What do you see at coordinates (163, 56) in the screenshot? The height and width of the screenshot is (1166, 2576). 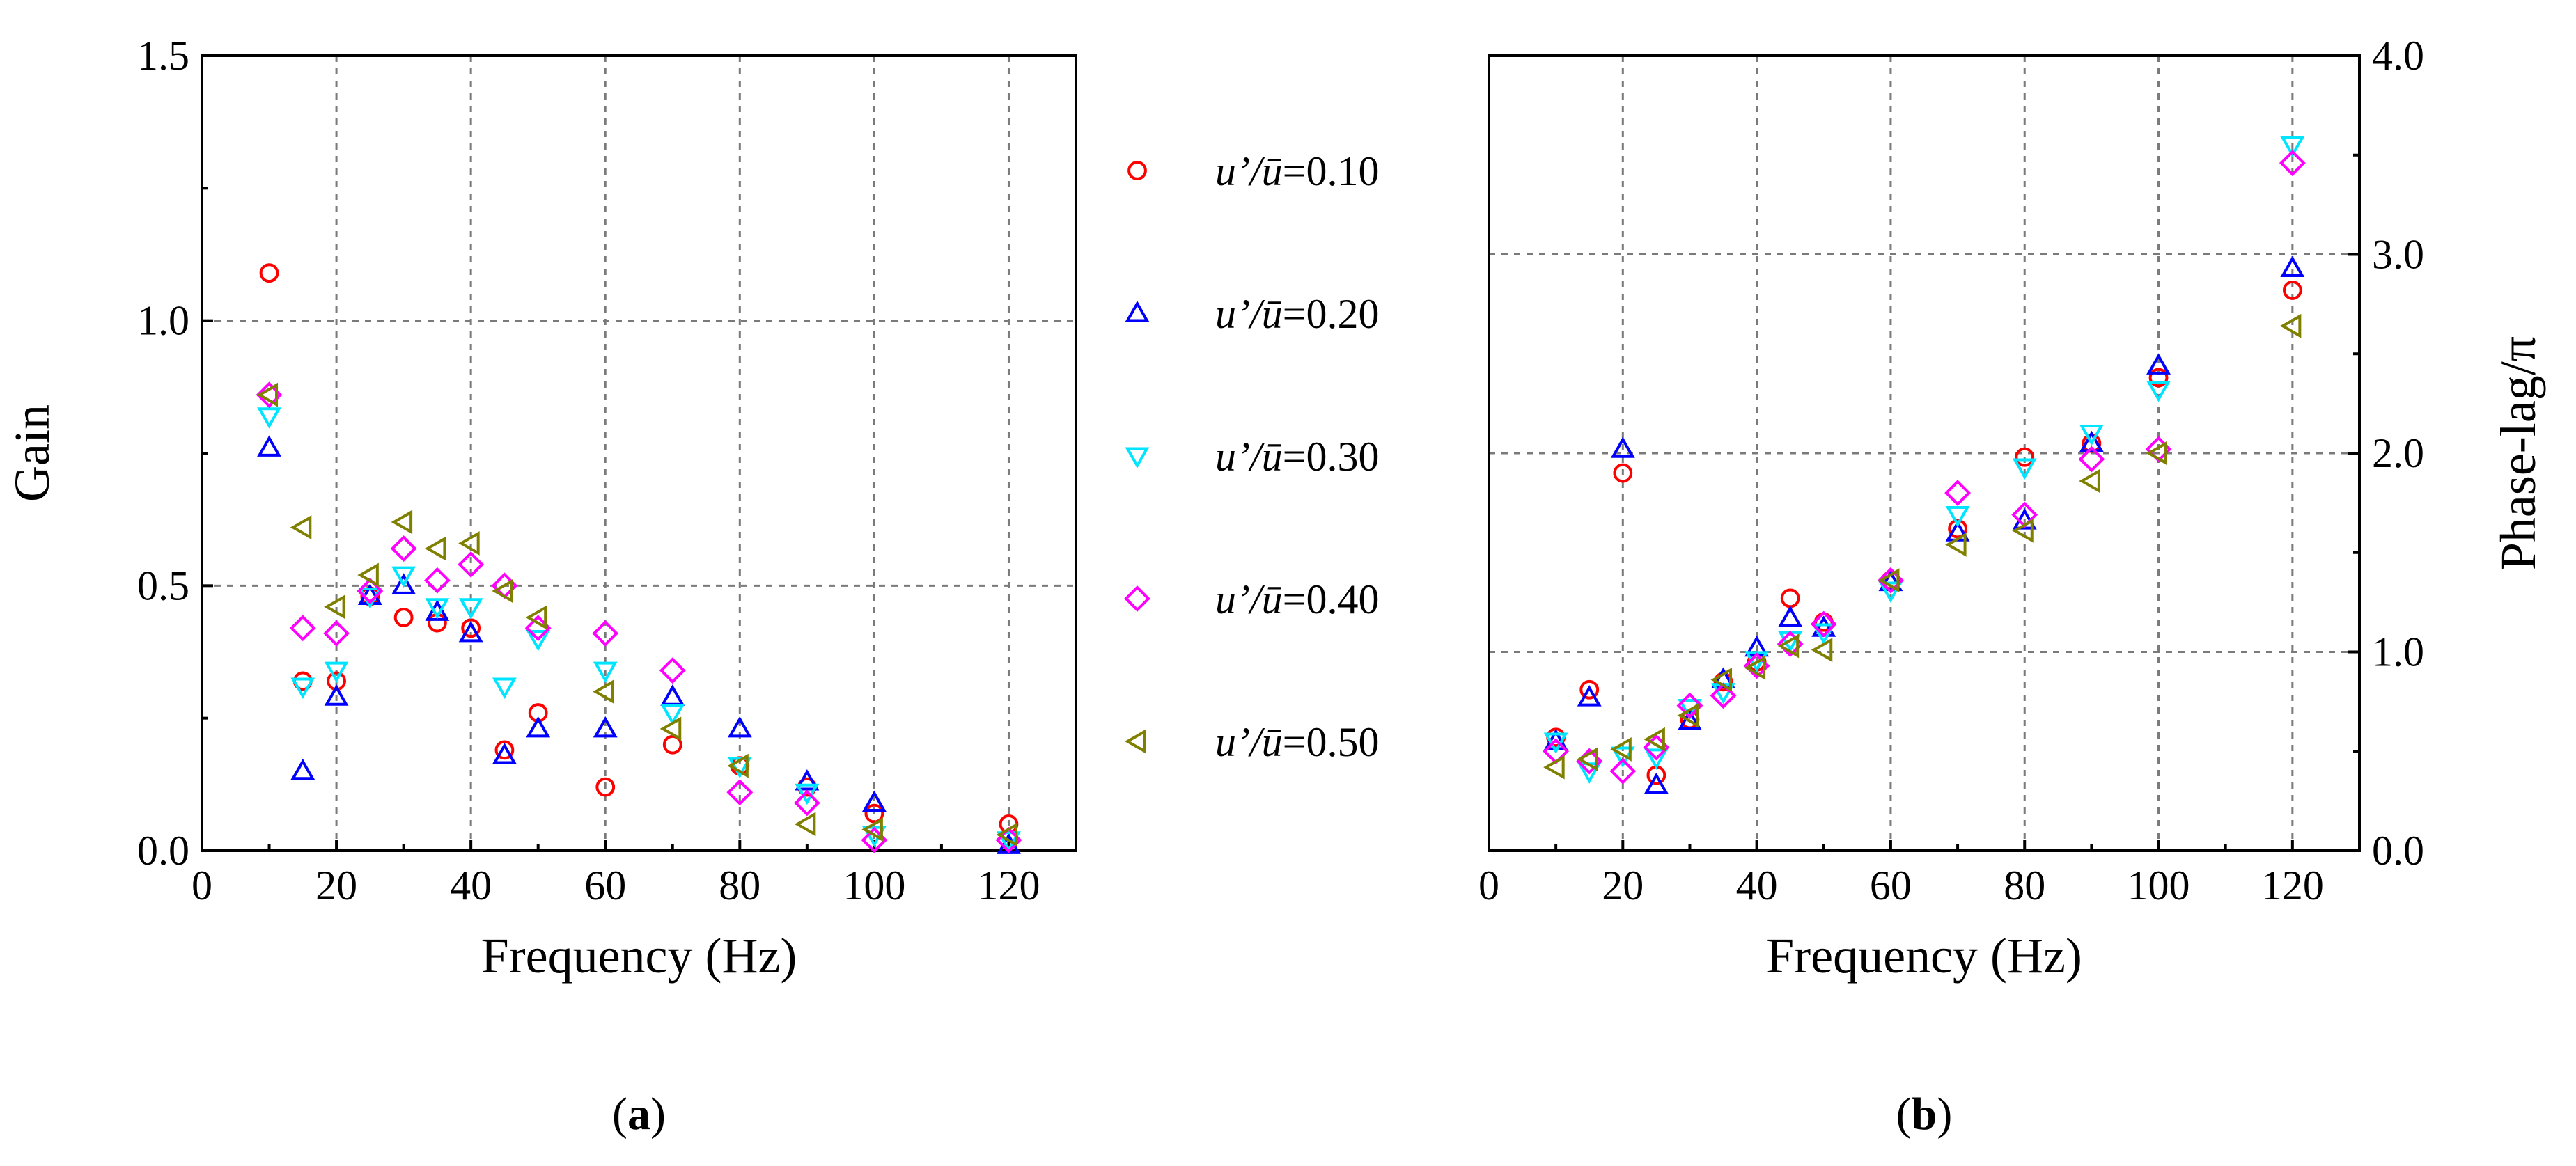 I see `y-tick-label: 1.5` at bounding box center [163, 56].